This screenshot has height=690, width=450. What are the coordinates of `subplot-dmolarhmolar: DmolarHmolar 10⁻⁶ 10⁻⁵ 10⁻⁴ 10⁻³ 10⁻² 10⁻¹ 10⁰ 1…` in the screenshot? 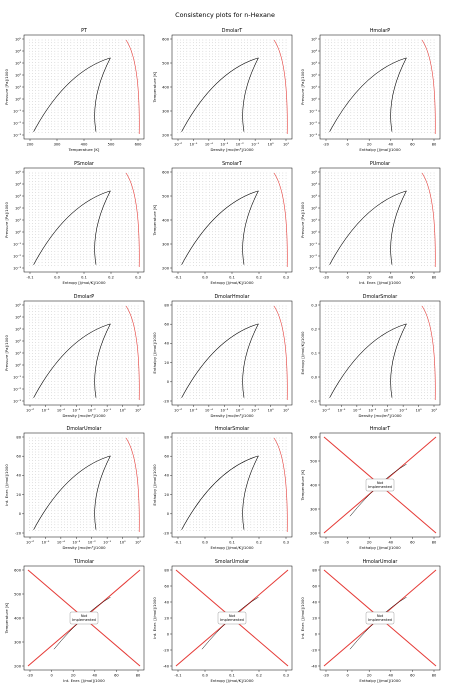 It's located at (222, 356).